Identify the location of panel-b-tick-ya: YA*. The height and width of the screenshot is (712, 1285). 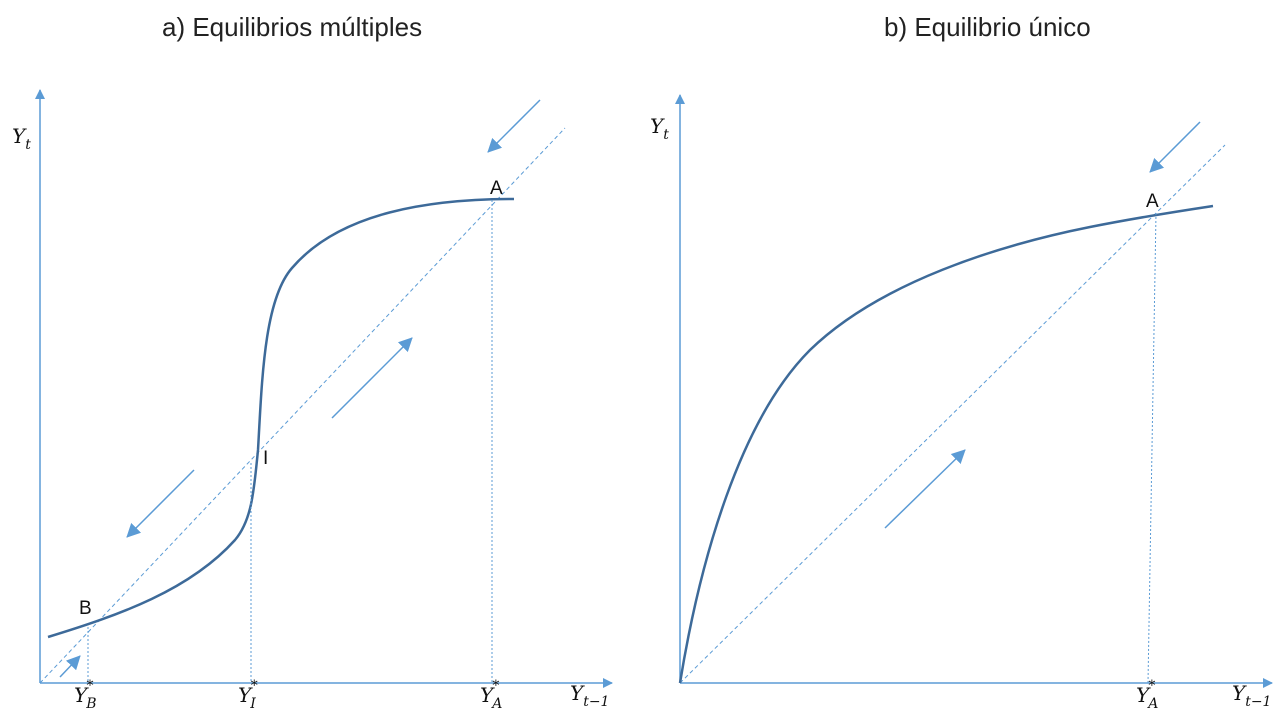
(1147, 695).